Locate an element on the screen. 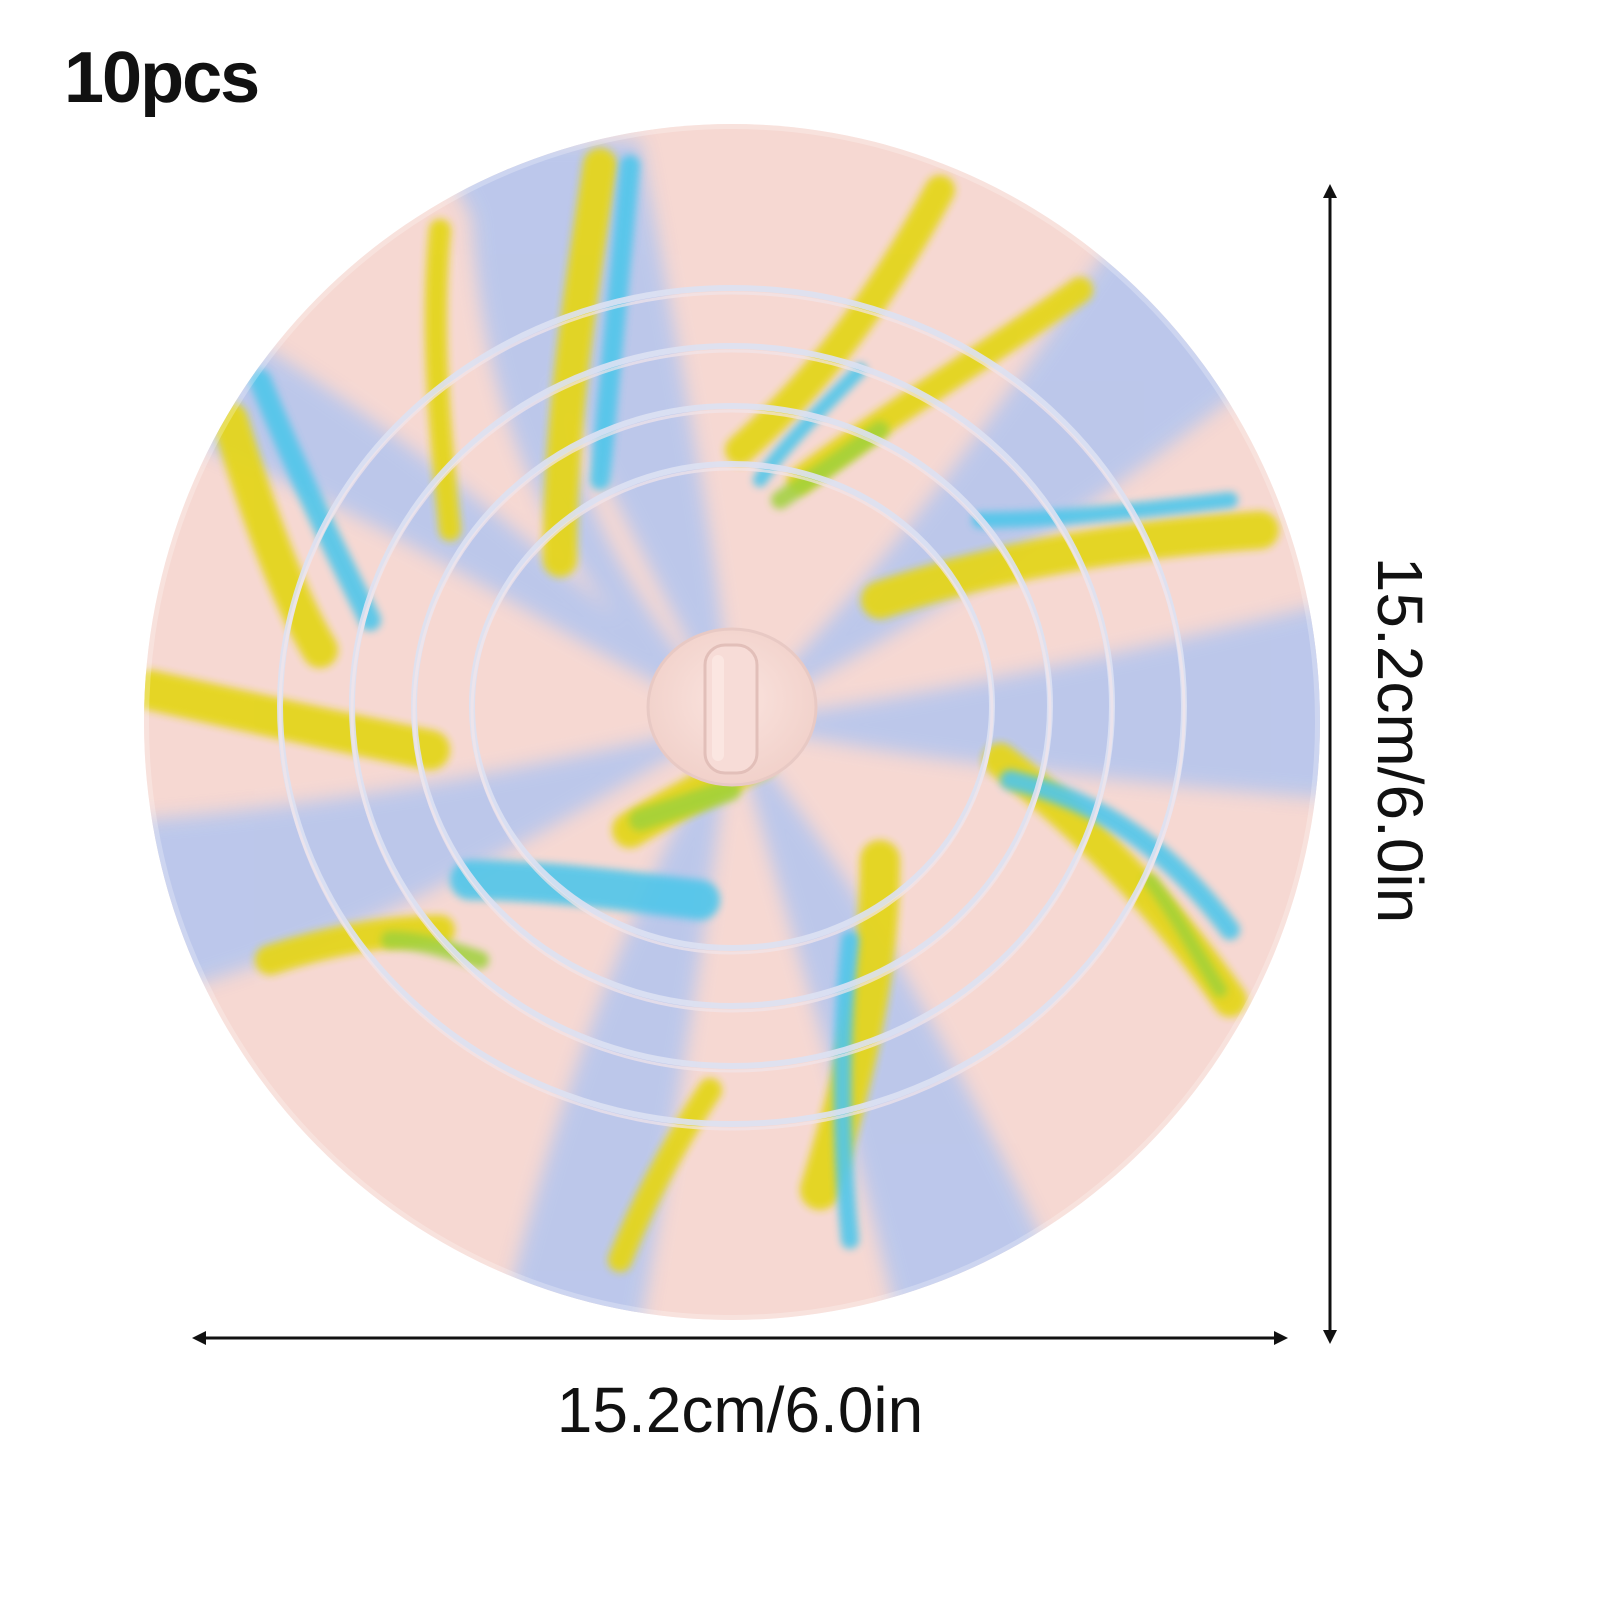 This screenshot has height=1600, width=1600. width-dimension-arrow is located at coordinates (740, 1338).